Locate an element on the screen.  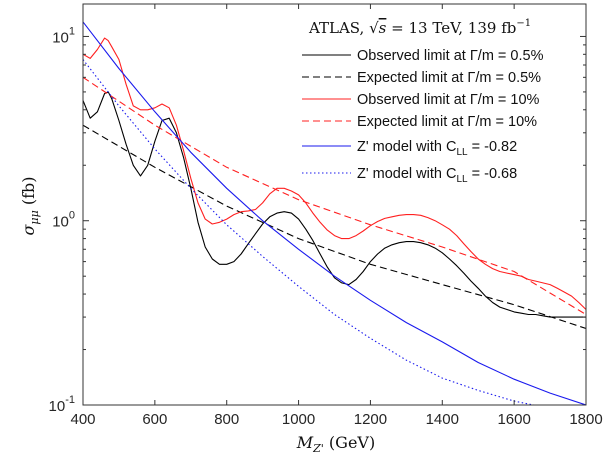
legend-label-0: Observed limit at Γ/m = 0.5% is located at coordinates (450, 56).